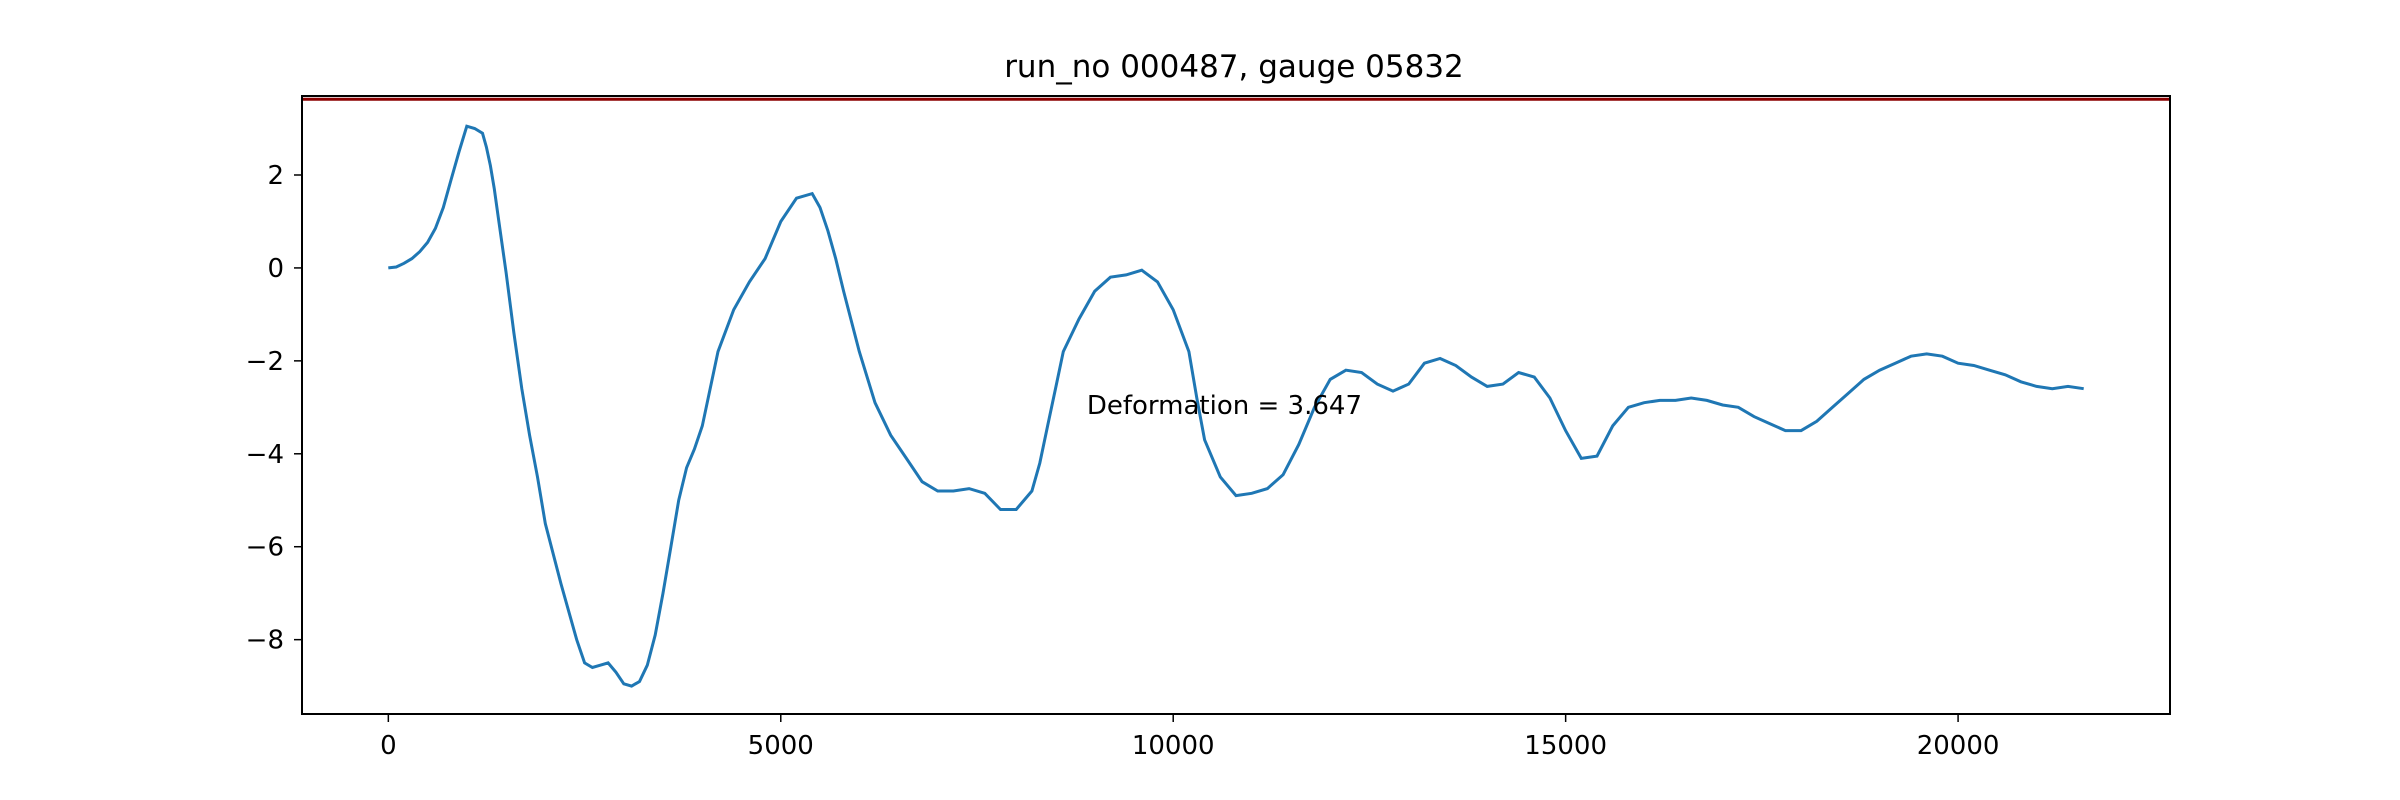  What do you see at coordinates (1234, 67) in the screenshot?
I see `chart-title: run_no 000487, gauge 05832` at bounding box center [1234, 67].